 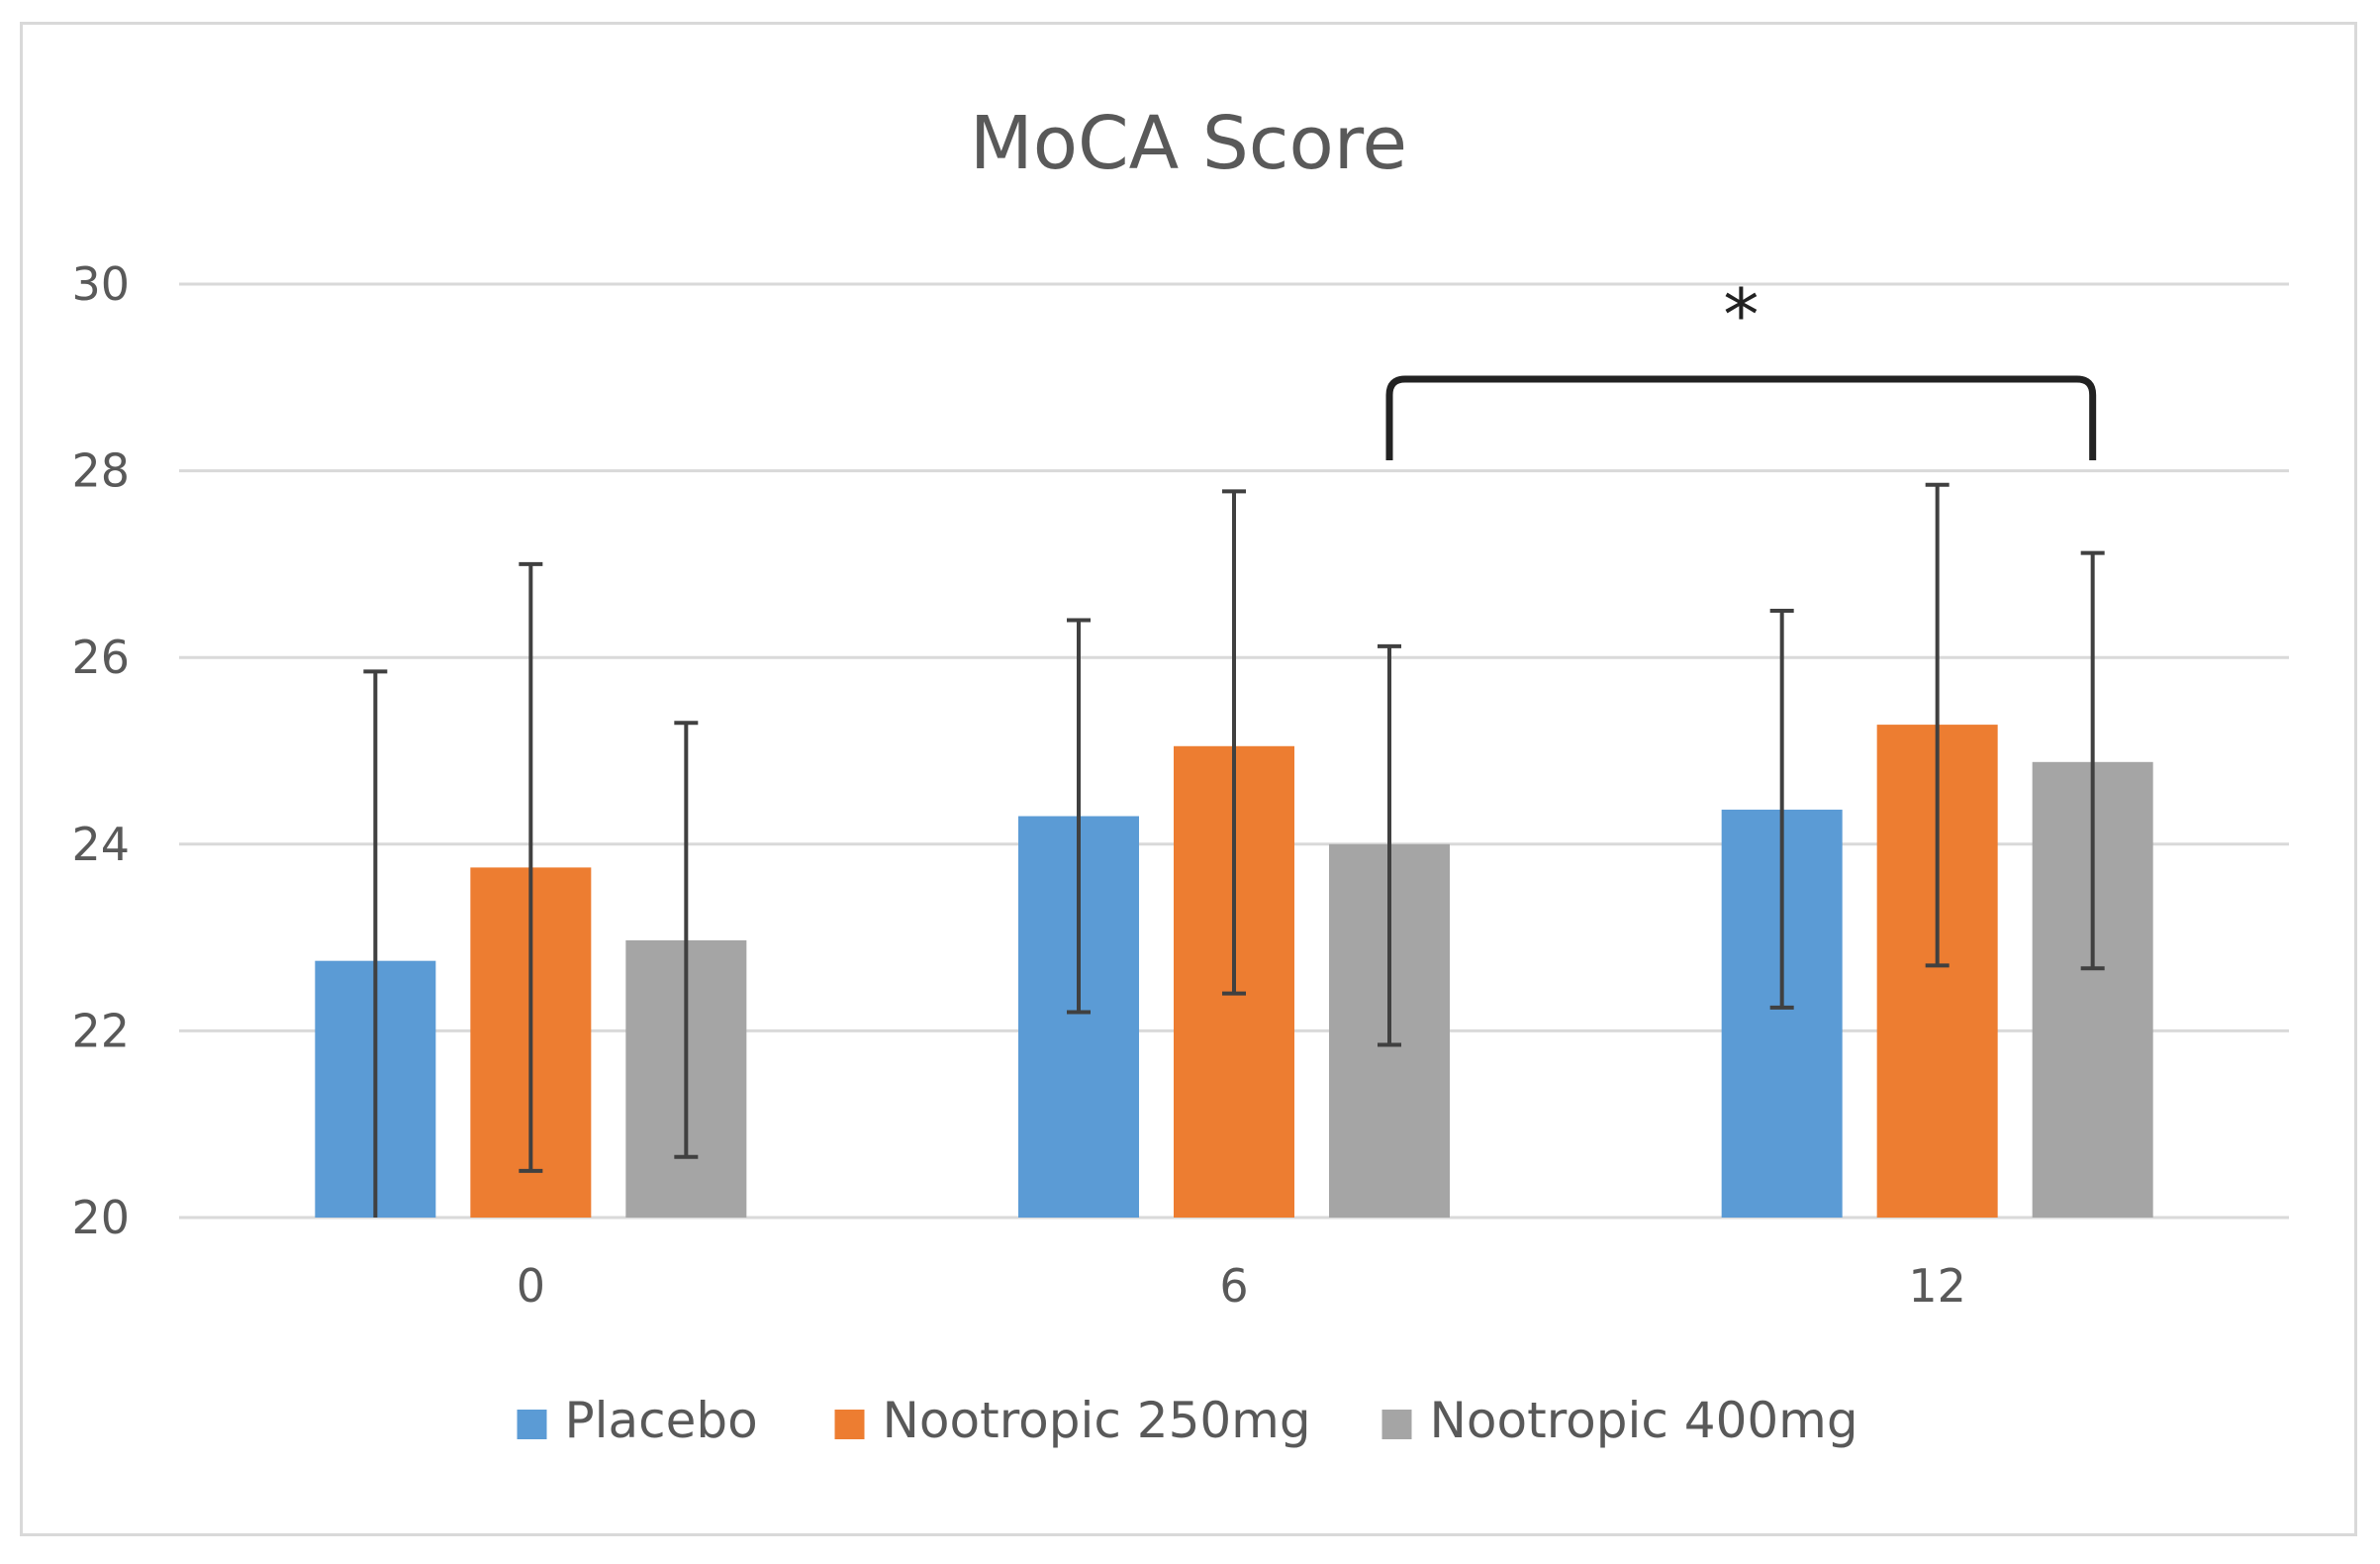 I want to click on x-axis-ticks: 0 6 12, so click(x=1241, y=1286).